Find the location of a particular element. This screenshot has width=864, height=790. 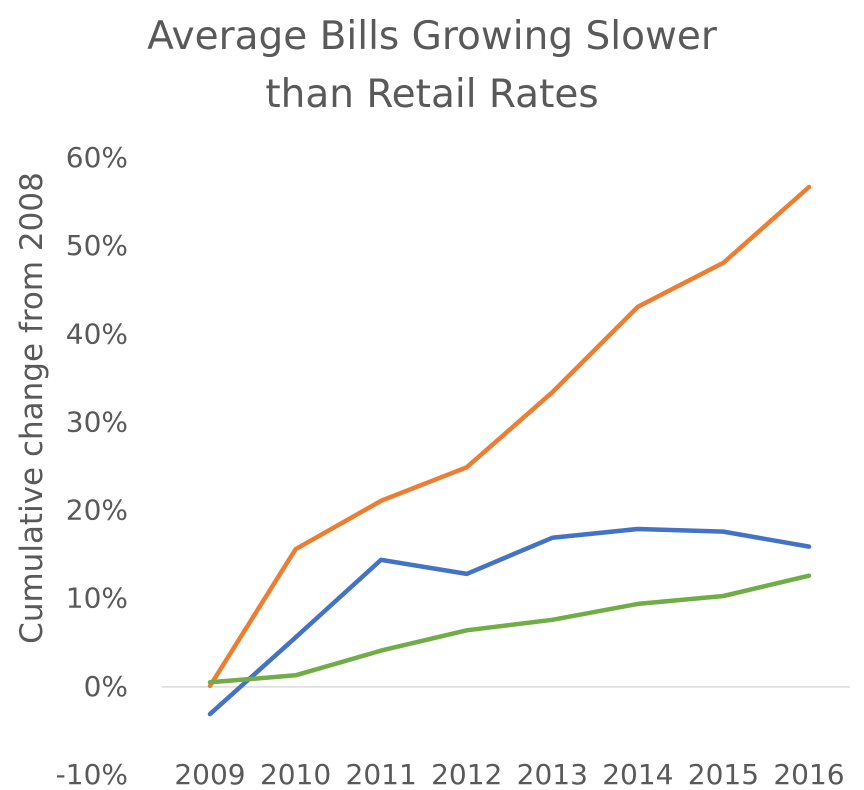

y-tick-label: 0% is located at coordinates (106, 686).